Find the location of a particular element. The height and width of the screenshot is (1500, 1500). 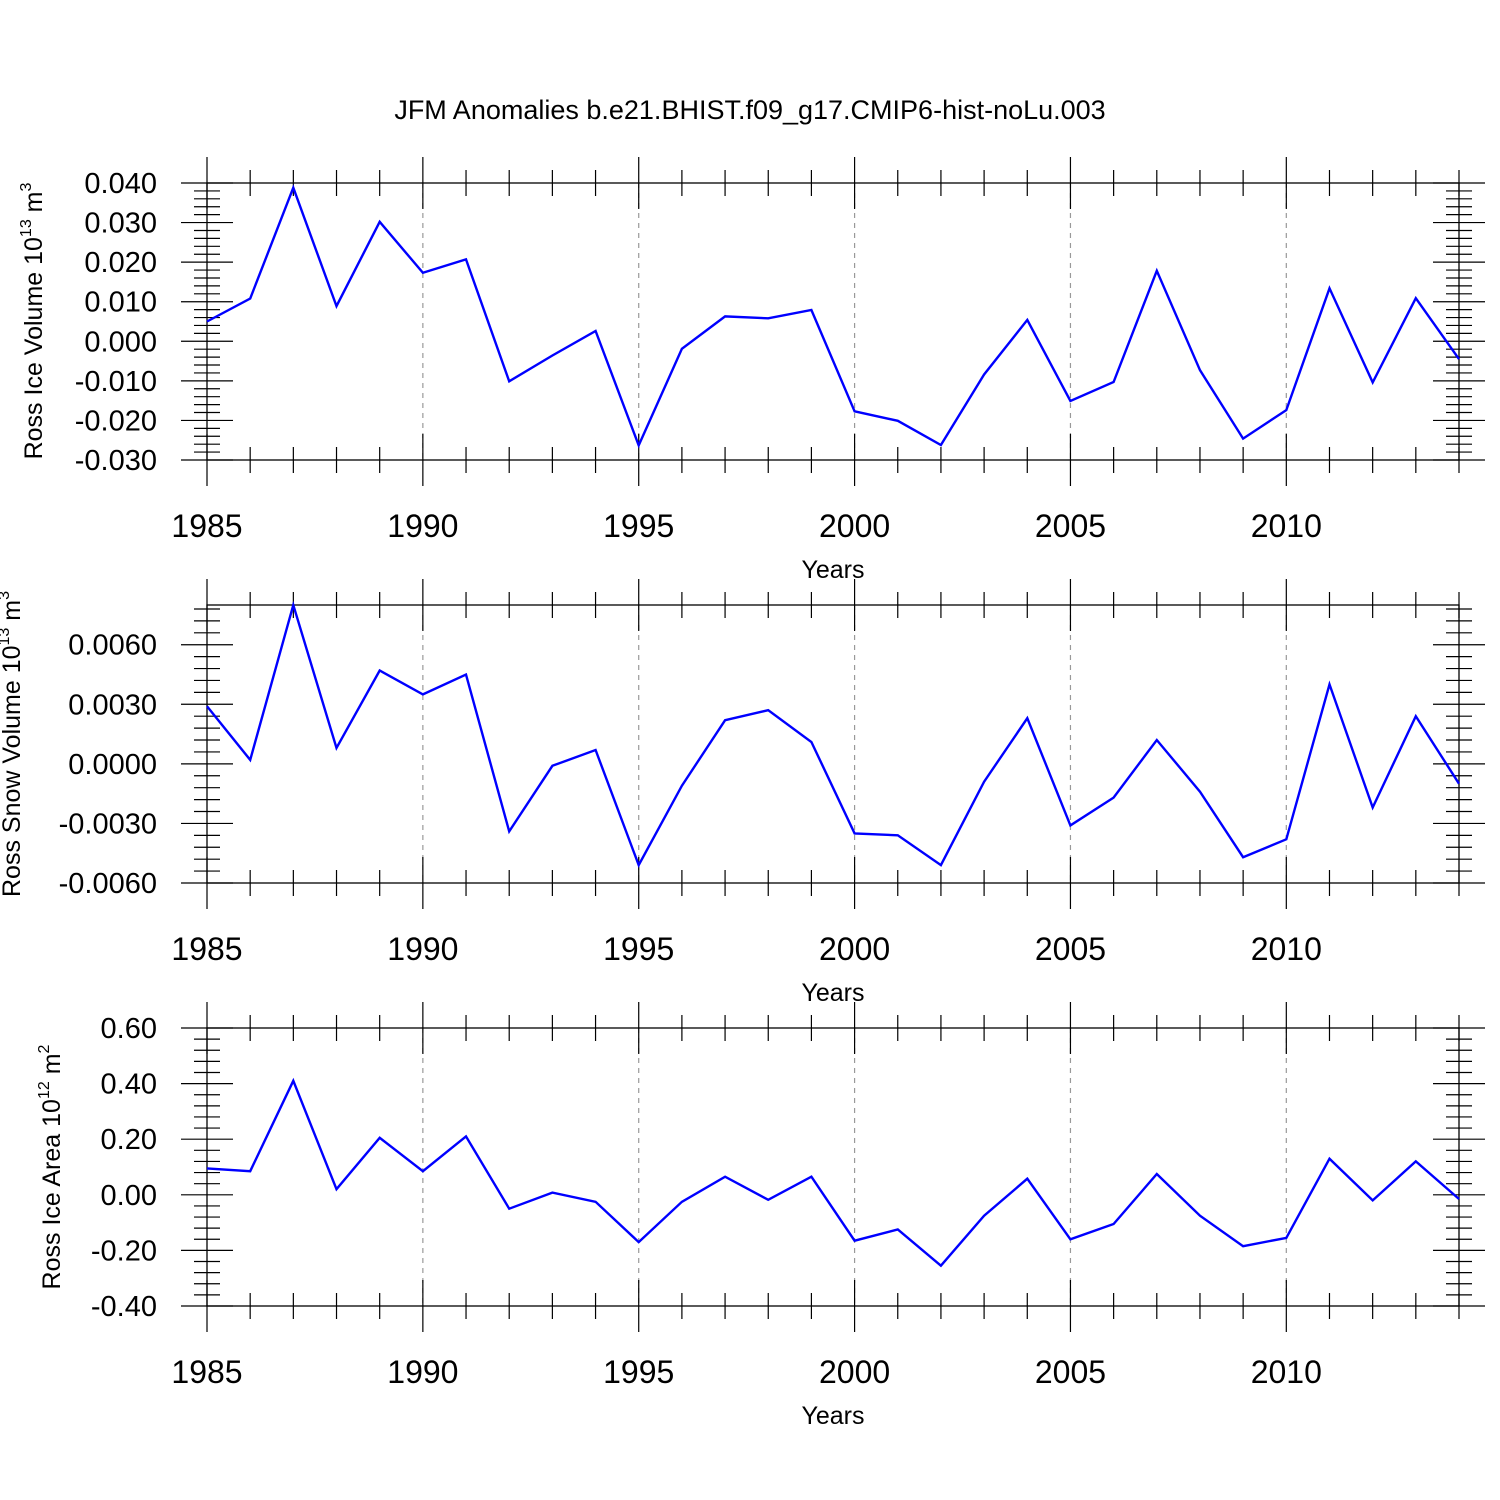

y-tick-label: -0.0030 is located at coordinates (108, 824).